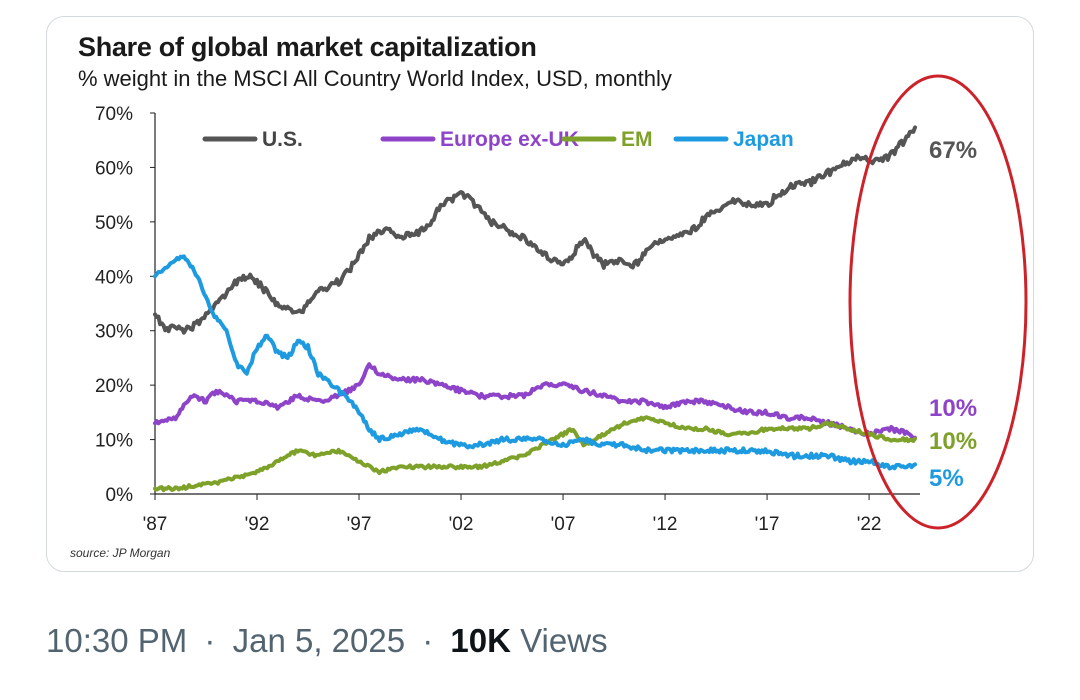 This screenshot has width=1080, height=700. I want to click on x-tick-label: '07, so click(563, 524).